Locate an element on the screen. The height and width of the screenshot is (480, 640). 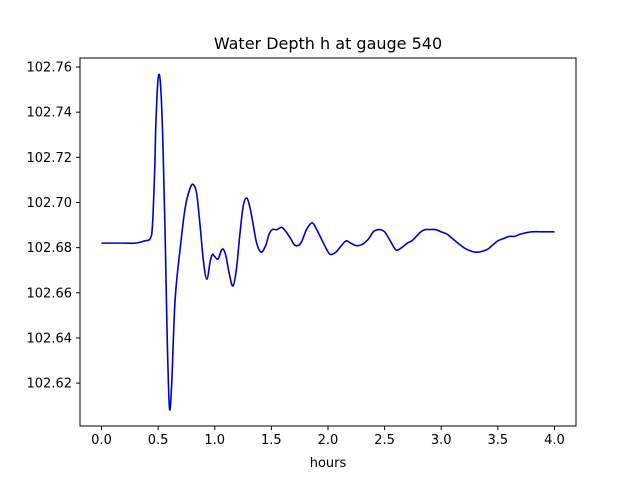
x-tick-label: 3.5 is located at coordinates (498, 440).